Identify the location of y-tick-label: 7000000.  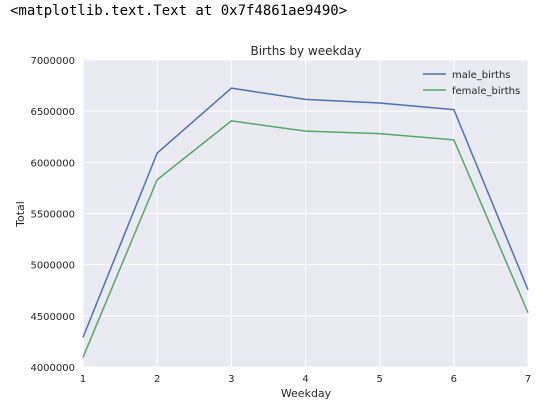
(52, 61).